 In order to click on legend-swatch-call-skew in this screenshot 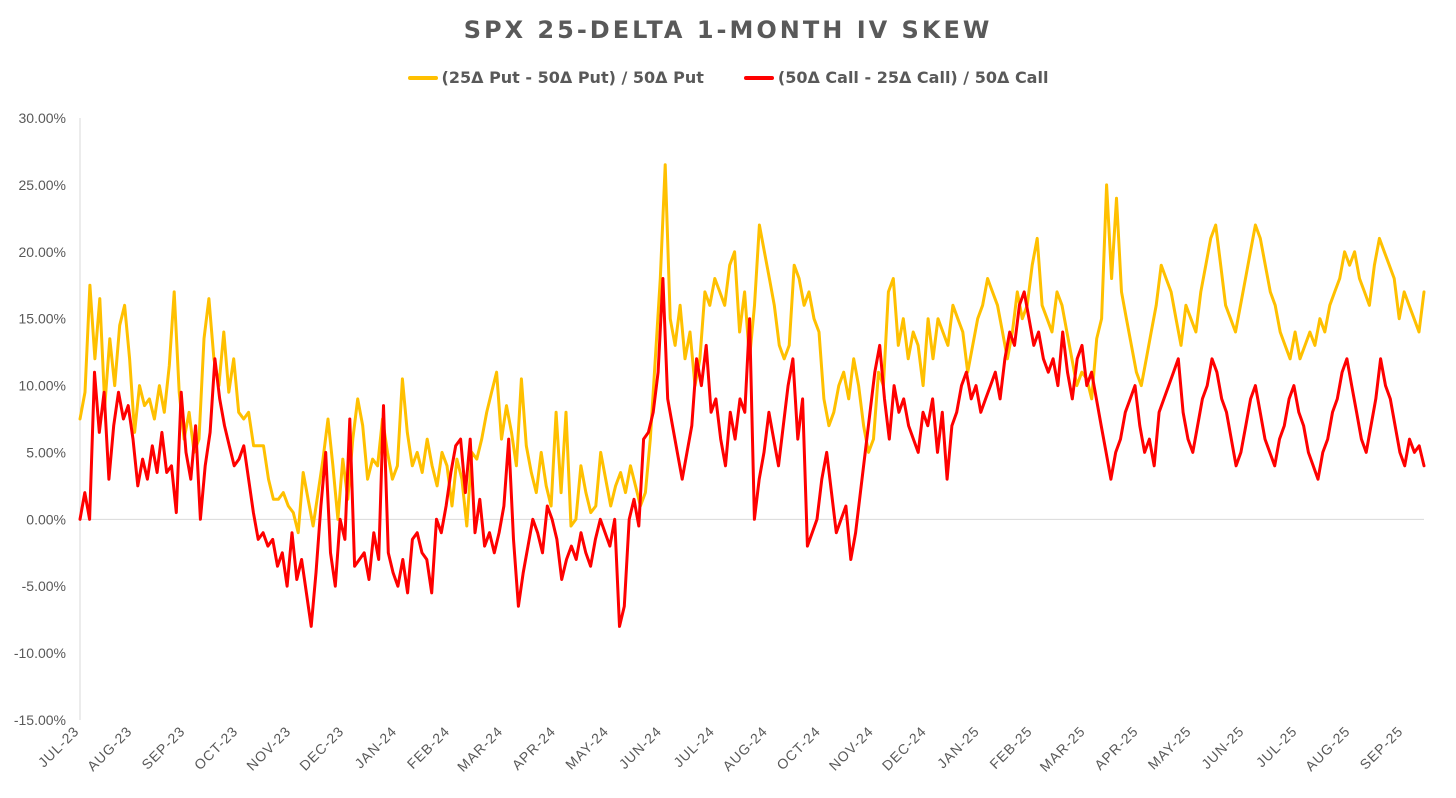, I will do `click(758, 77)`.